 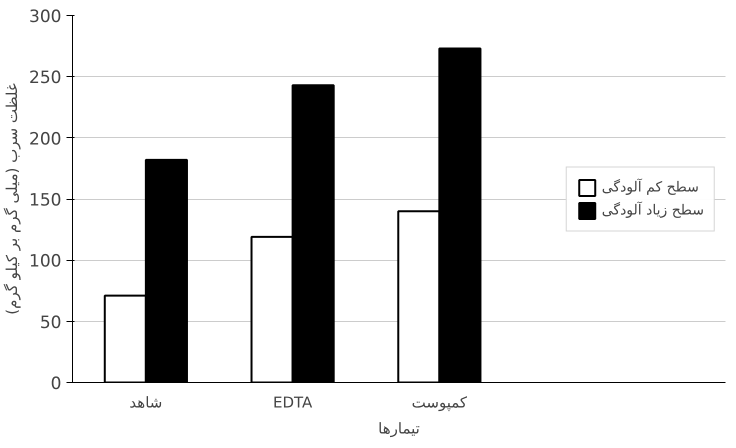 I want to click on y-tick-label: 250, so click(x=45, y=78).